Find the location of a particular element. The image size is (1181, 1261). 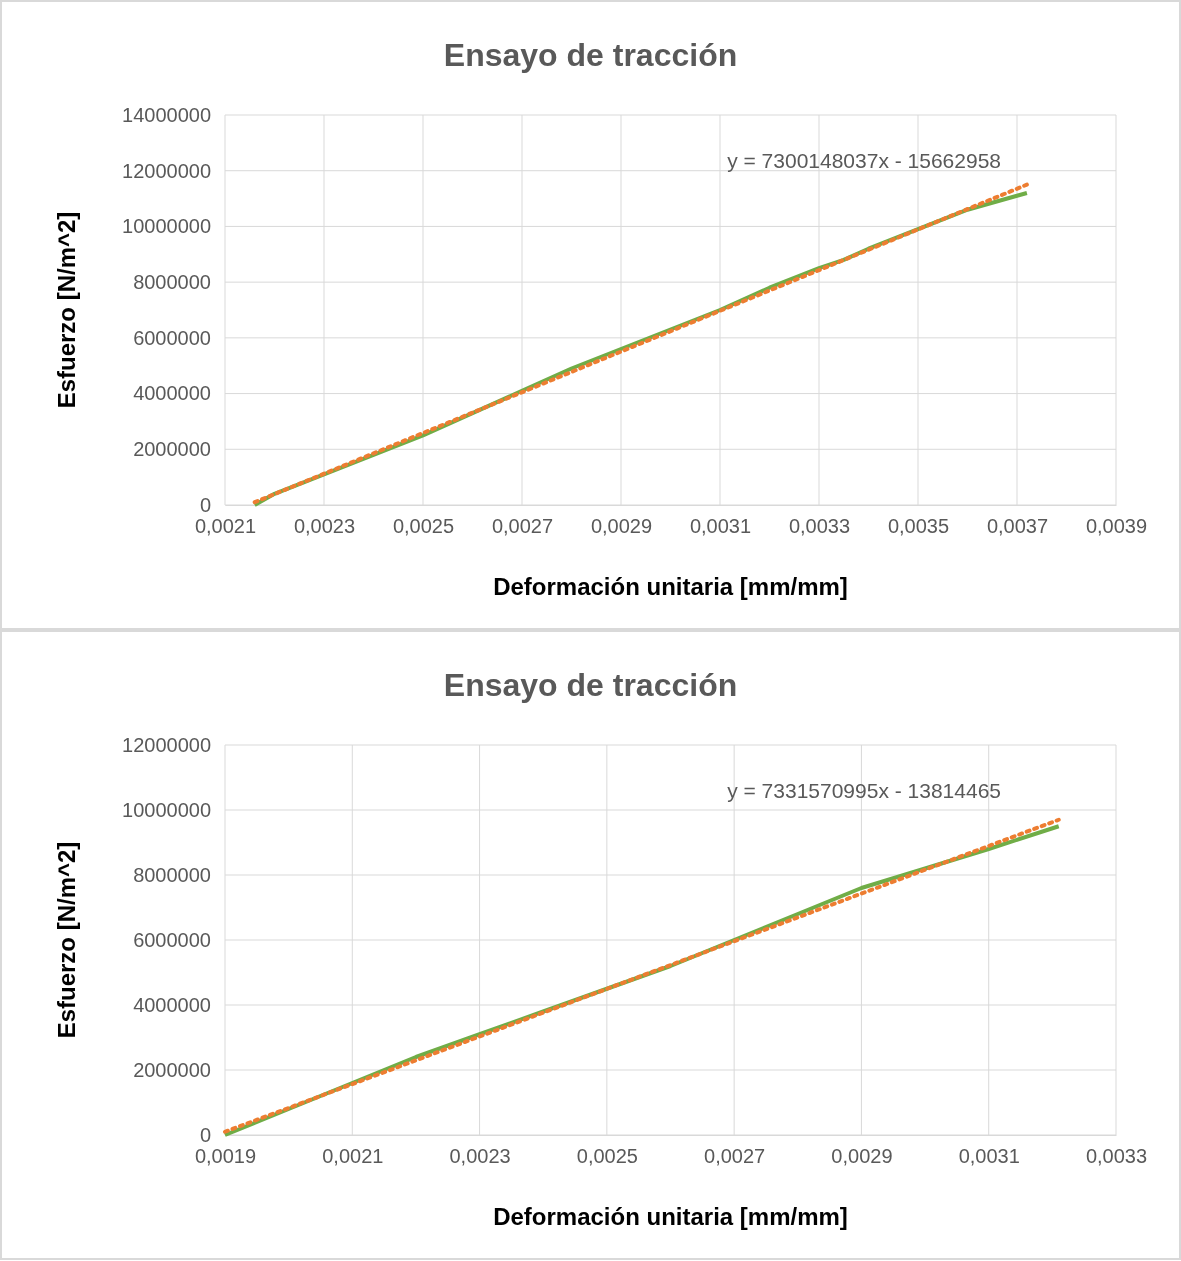

annotation: y = 7331570995x - 13814465 is located at coordinates (864, 790).